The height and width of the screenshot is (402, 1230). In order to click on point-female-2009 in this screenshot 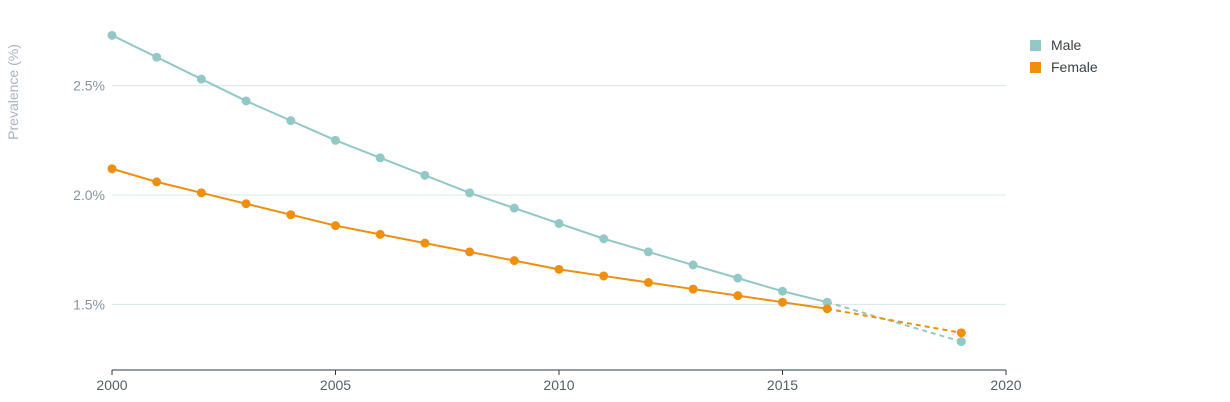, I will do `click(514, 261)`.